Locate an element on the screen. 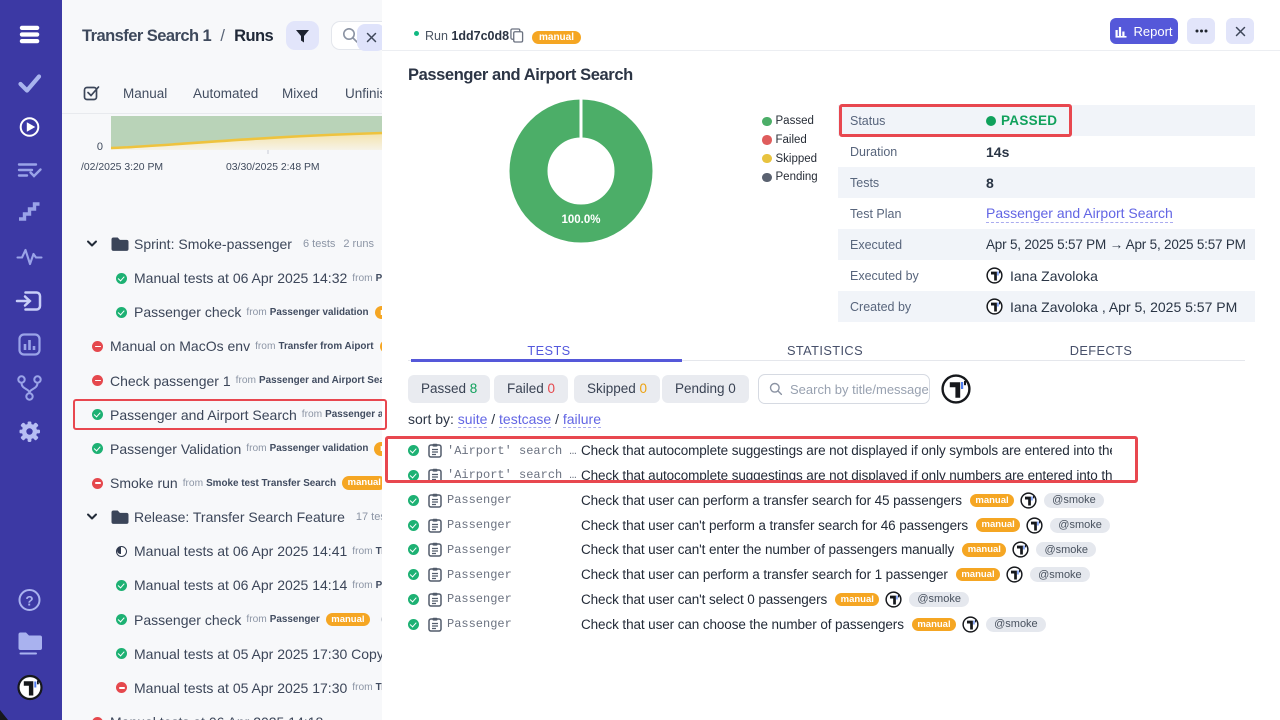 Image resolution: width=1280 pixels, height=720 pixels. svg-text: 03/30/2025 2:48 PM is located at coordinates (273, 167).